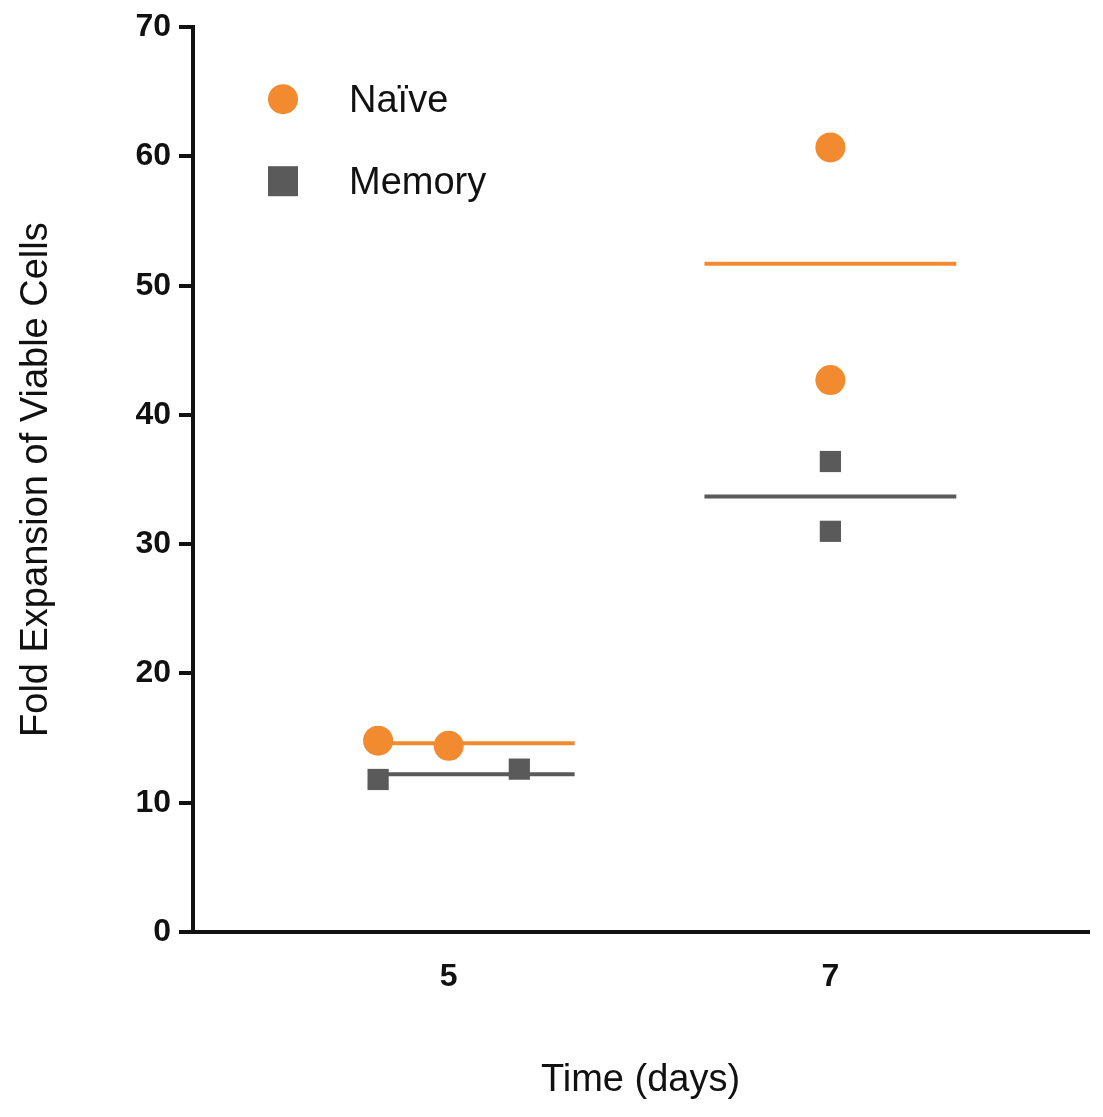 The height and width of the screenshot is (1117, 1103). Describe the element at coordinates (153, 671) in the screenshot. I see `y-tick-label: 20` at that location.